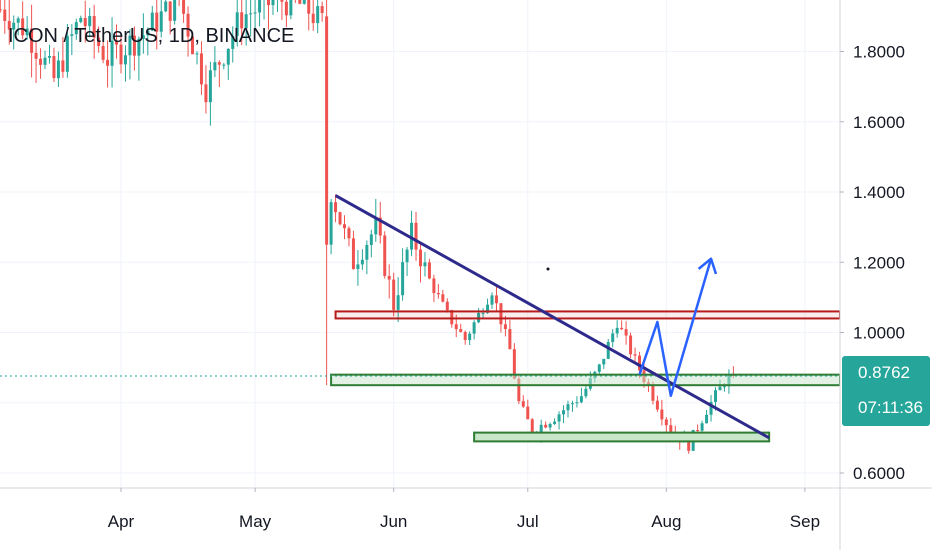 The image size is (932, 550). Describe the element at coordinates (884, 372) in the screenshot. I see `current-price-label: 0.8762` at that location.